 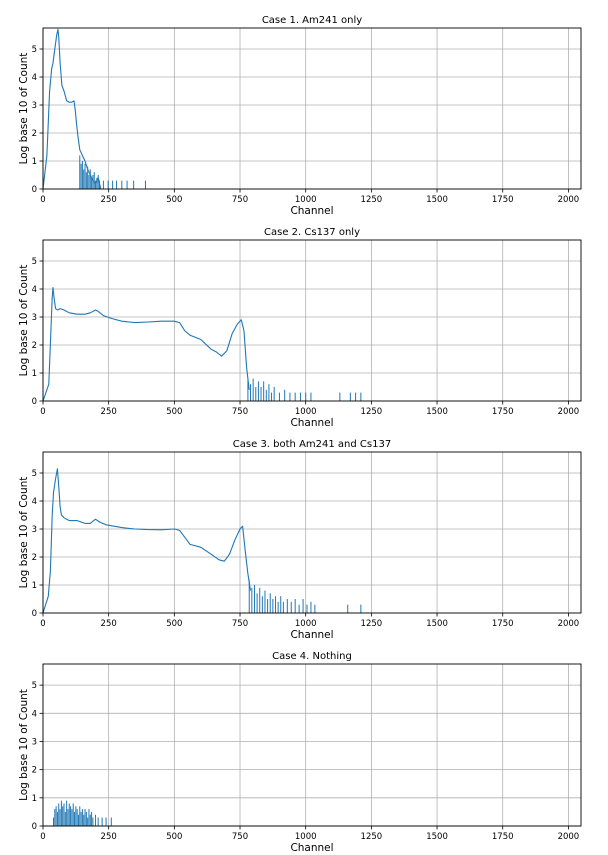 I want to click on chart-title: Case 2. Cs137 only, so click(x=312, y=232).